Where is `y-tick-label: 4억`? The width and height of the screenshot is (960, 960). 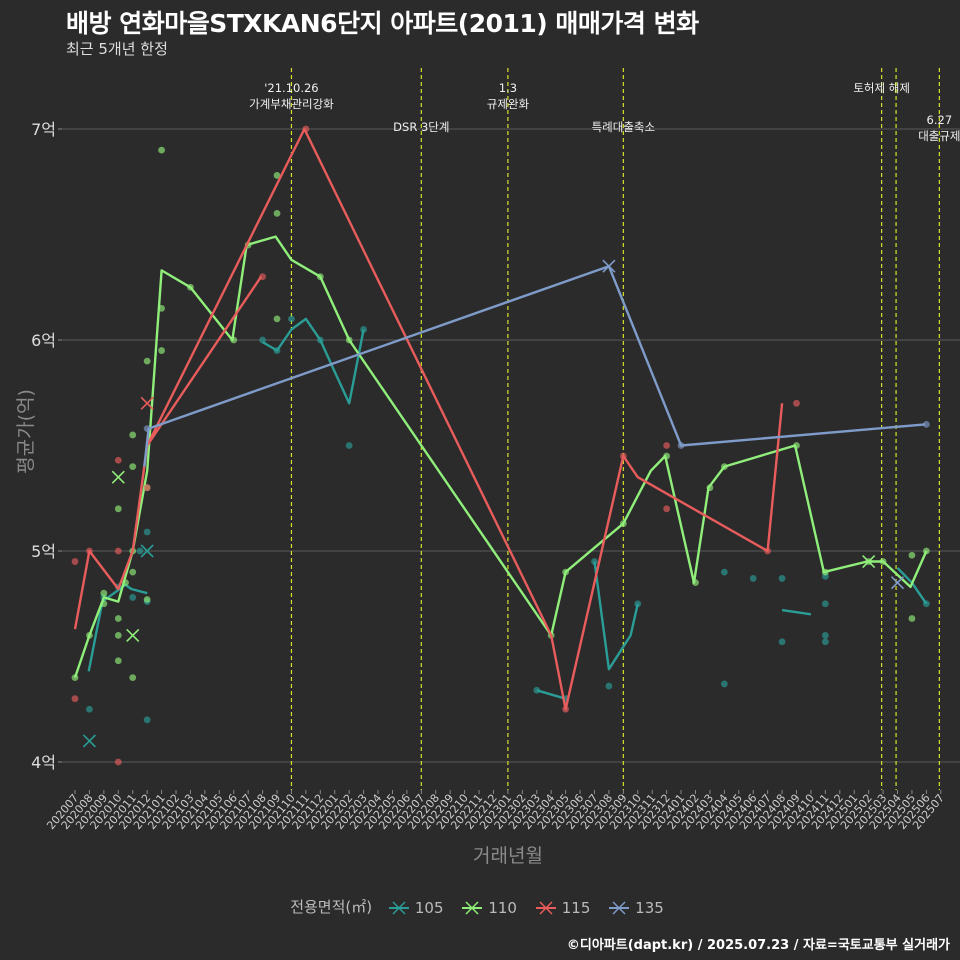 y-tick-label: 4억 is located at coordinates (43, 762).